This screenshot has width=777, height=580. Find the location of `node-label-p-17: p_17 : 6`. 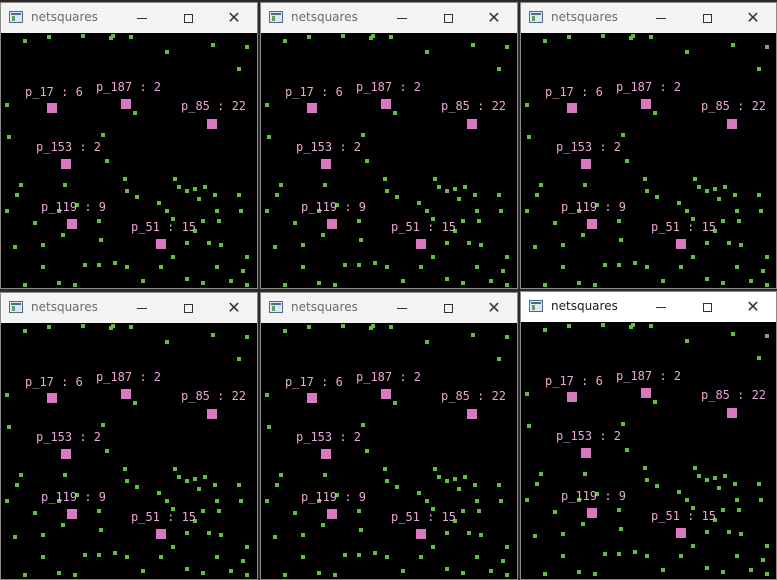

node-label-p-17: p_17 : 6 is located at coordinates (314, 92).